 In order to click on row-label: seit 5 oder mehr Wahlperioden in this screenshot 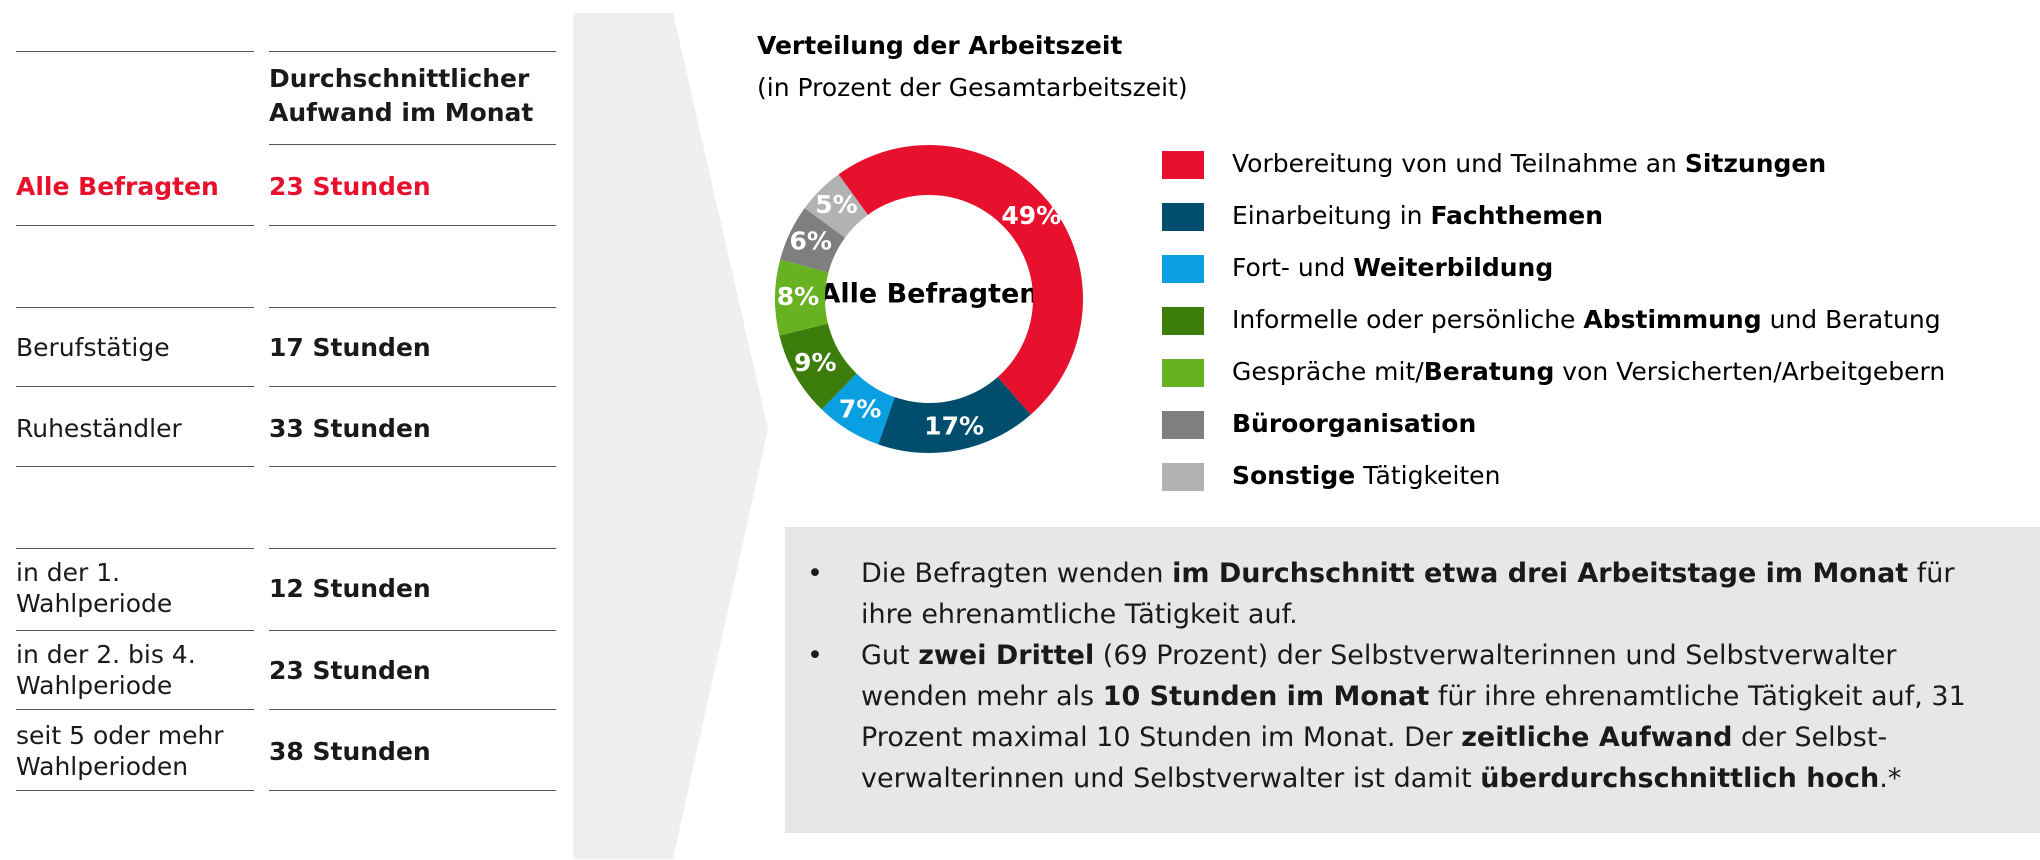, I will do `click(120, 751)`.